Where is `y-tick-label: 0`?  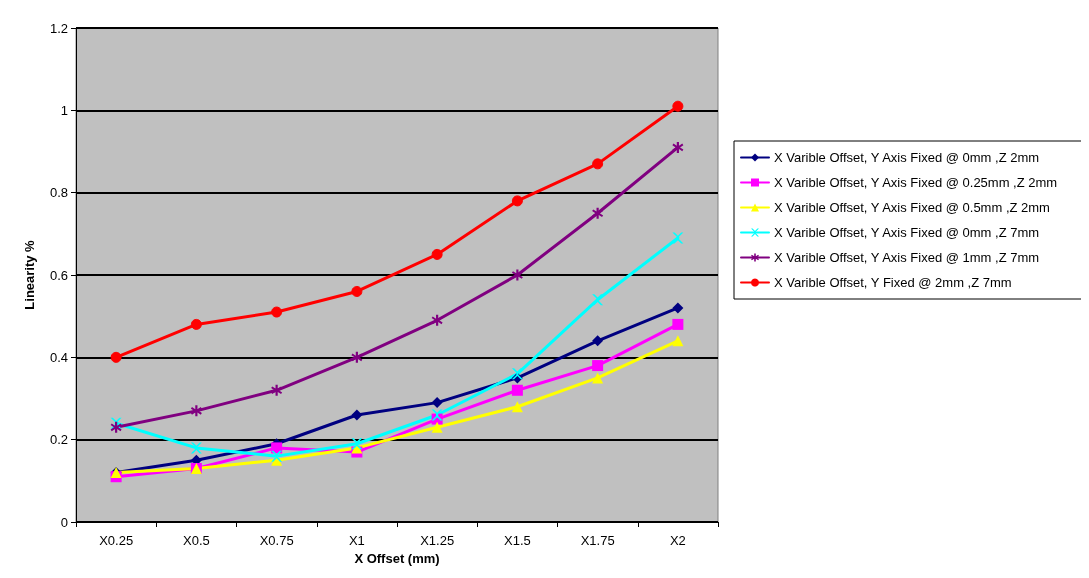
y-tick-label: 0 is located at coordinates (64, 522).